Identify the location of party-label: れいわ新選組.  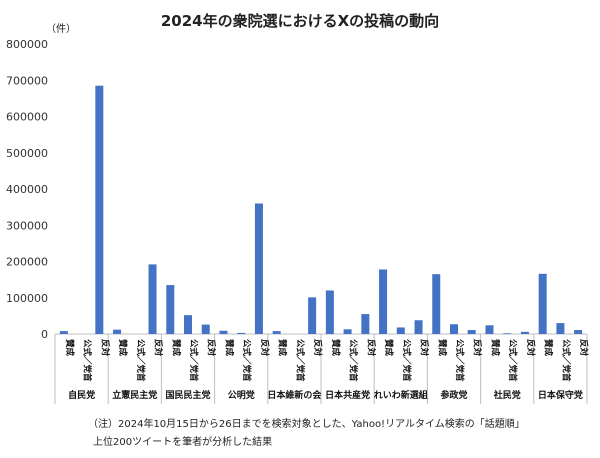
(401, 395).